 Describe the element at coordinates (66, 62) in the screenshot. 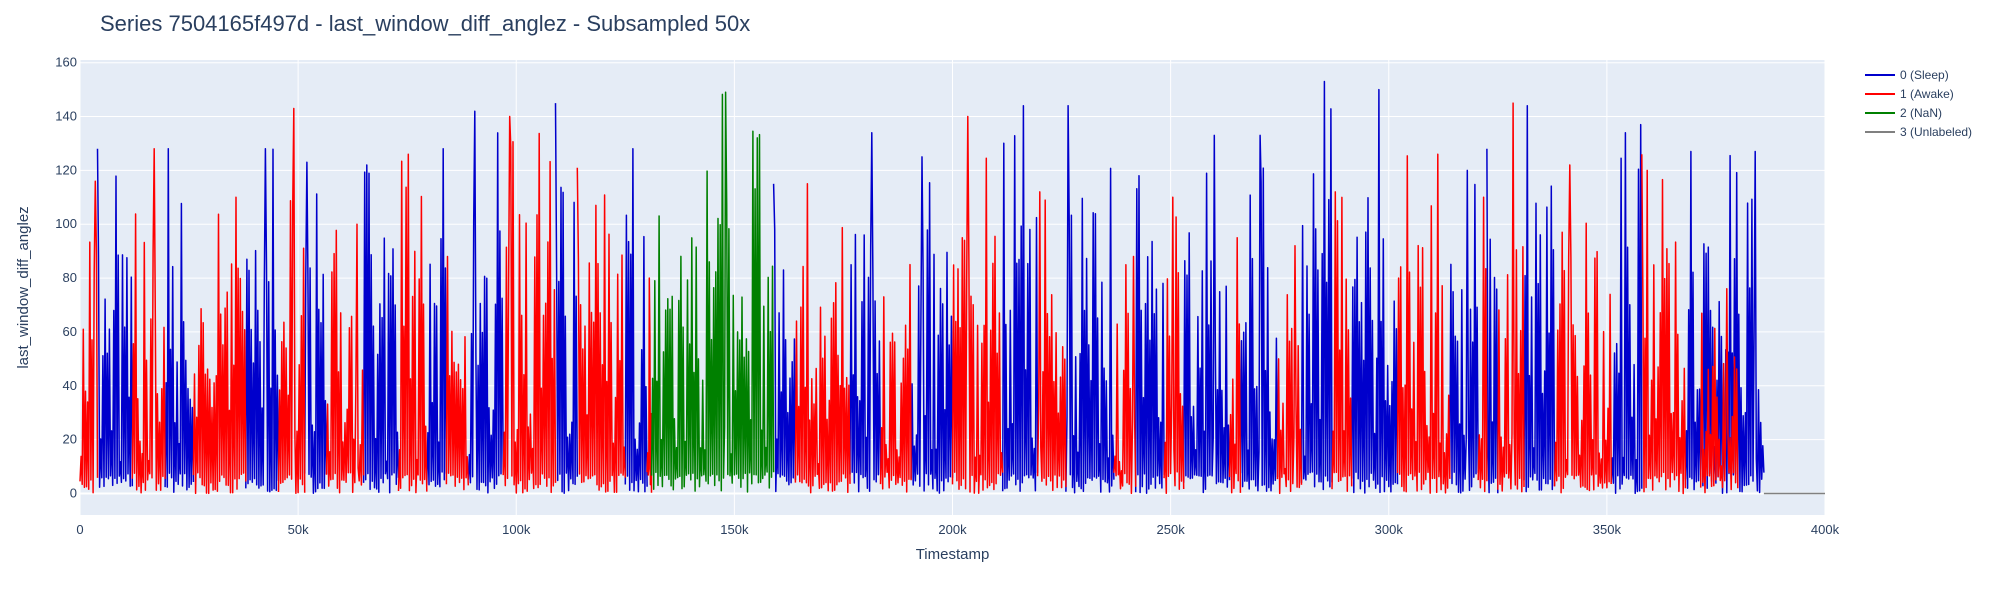

I see `y-tick-label: 160` at that location.